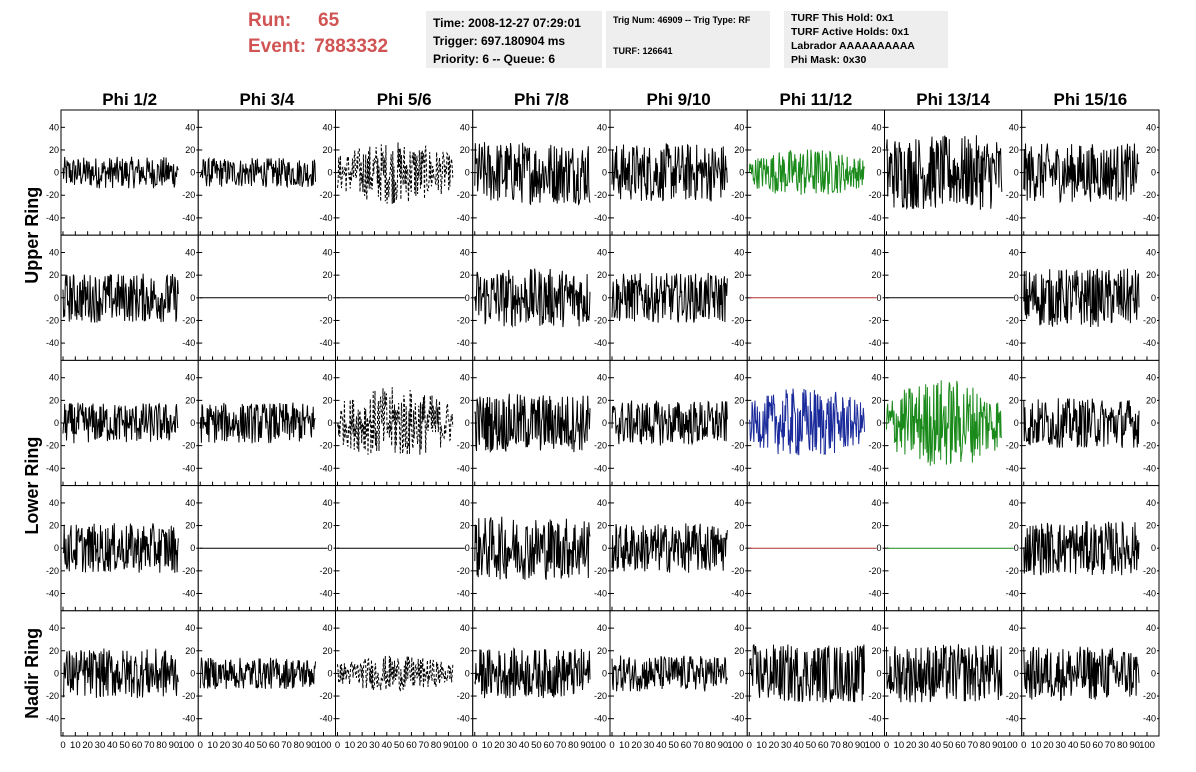 The image size is (1196, 772). What do you see at coordinates (899, 745) in the screenshot?
I see `x-tick-label: 10` at bounding box center [899, 745].